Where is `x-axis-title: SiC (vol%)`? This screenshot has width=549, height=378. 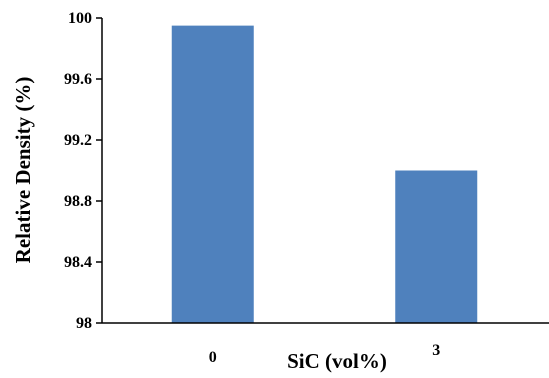
x-axis-title: SiC (vol%) is located at coordinates (337, 361).